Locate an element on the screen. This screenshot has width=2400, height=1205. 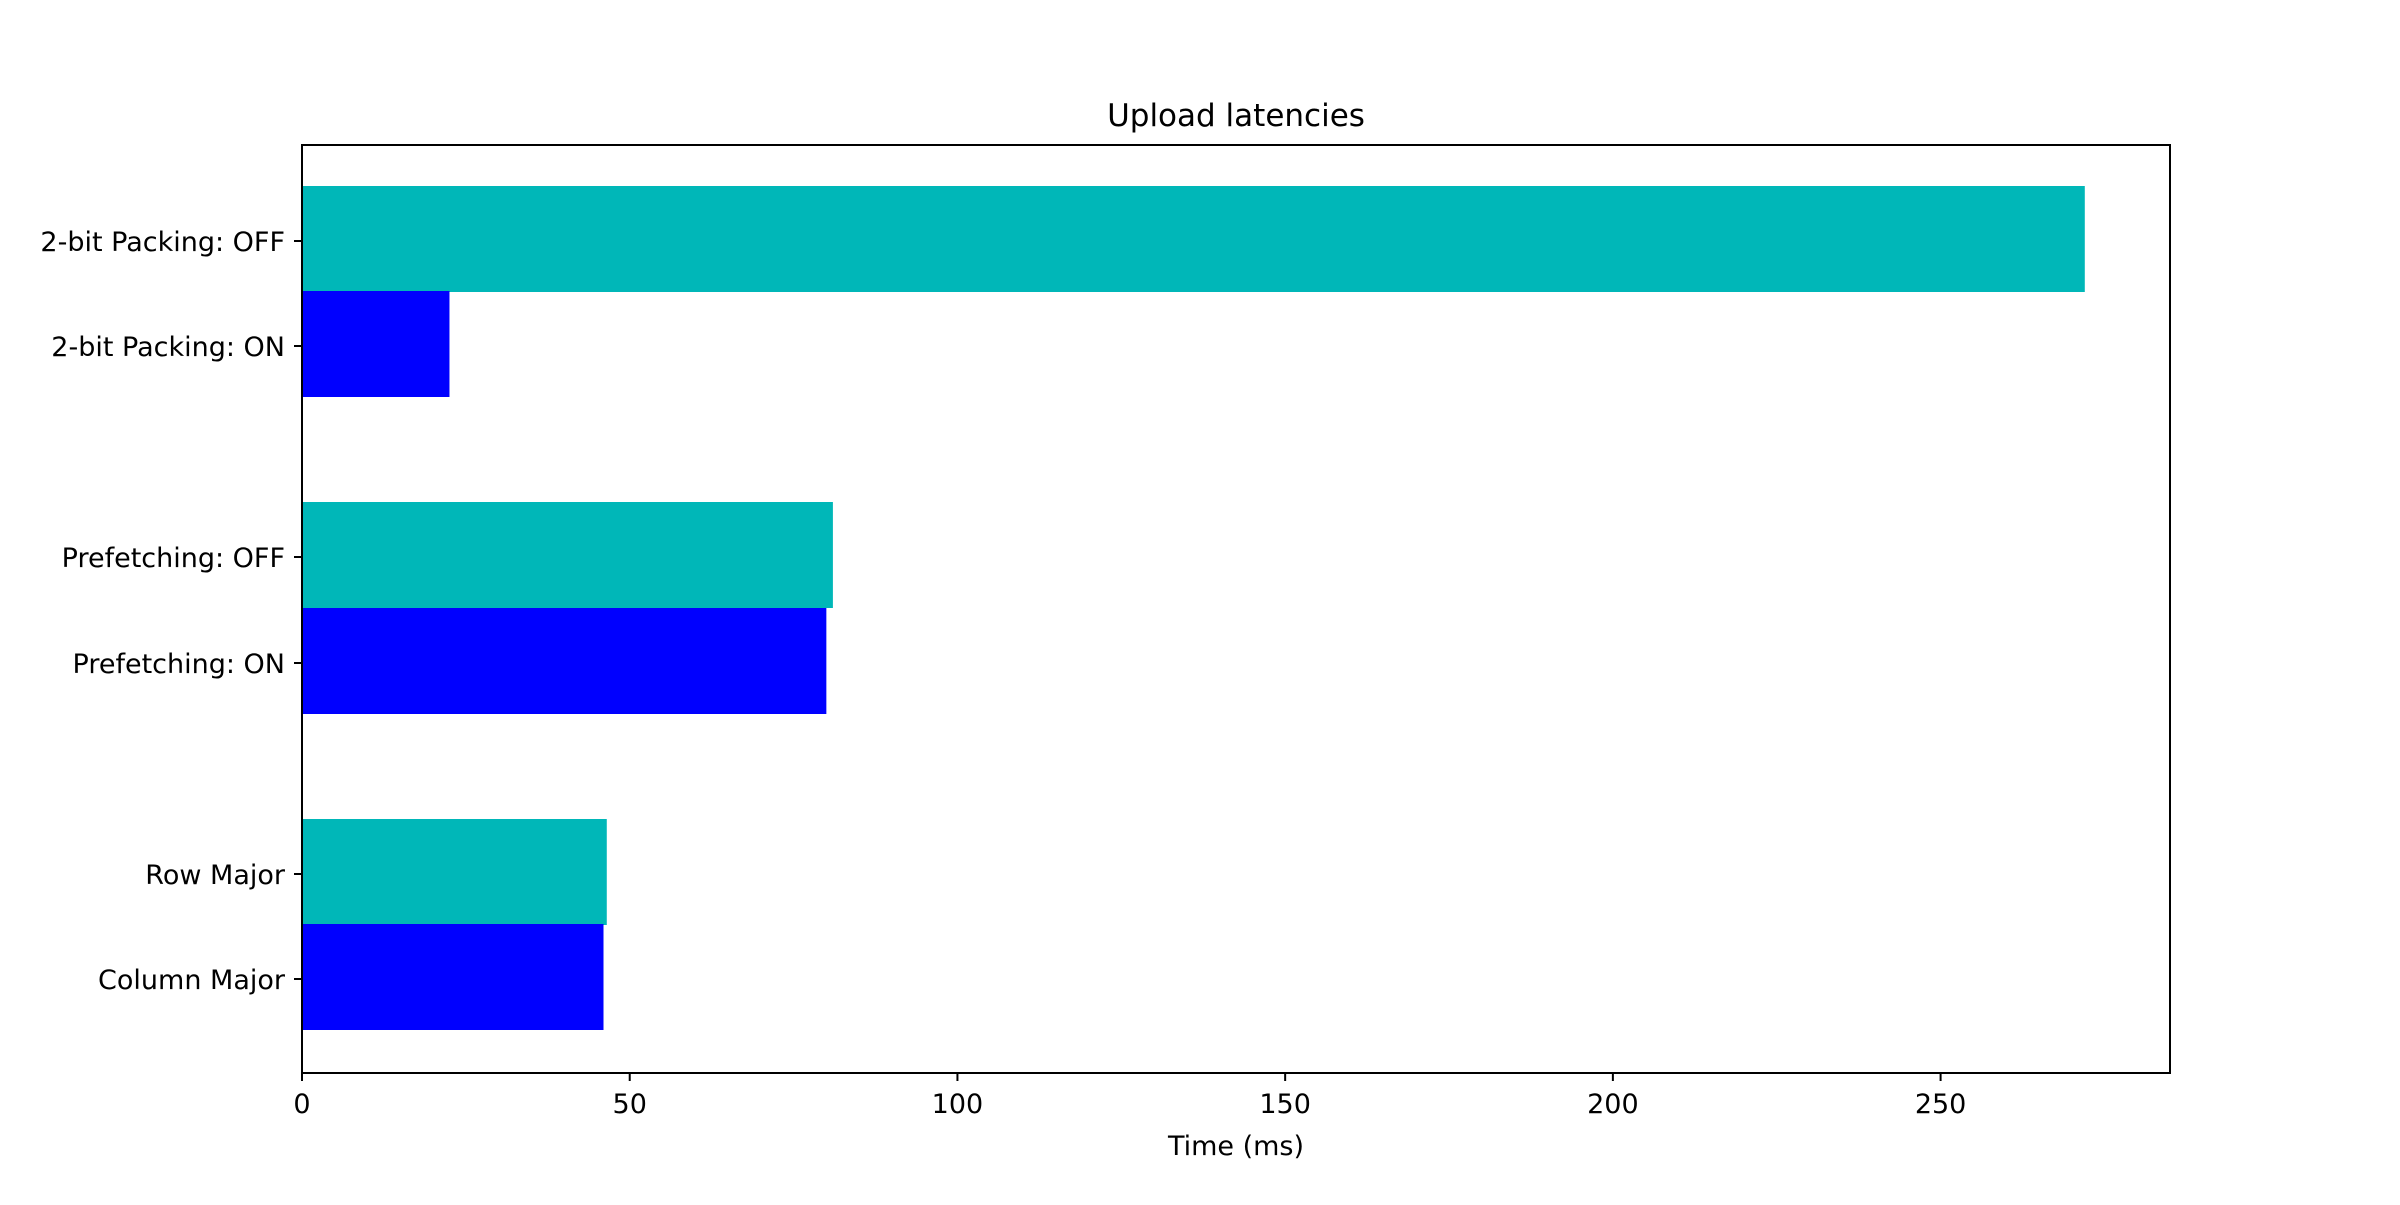
y-tick-label: Column Major is located at coordinates (192, 980).